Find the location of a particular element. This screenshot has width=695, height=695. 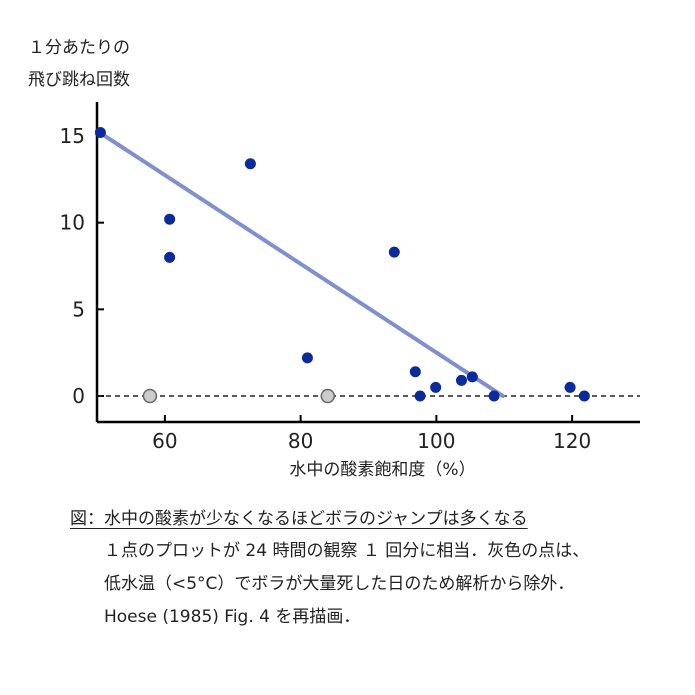

y-tick-label: 10 is located at coordinates (72, 223).